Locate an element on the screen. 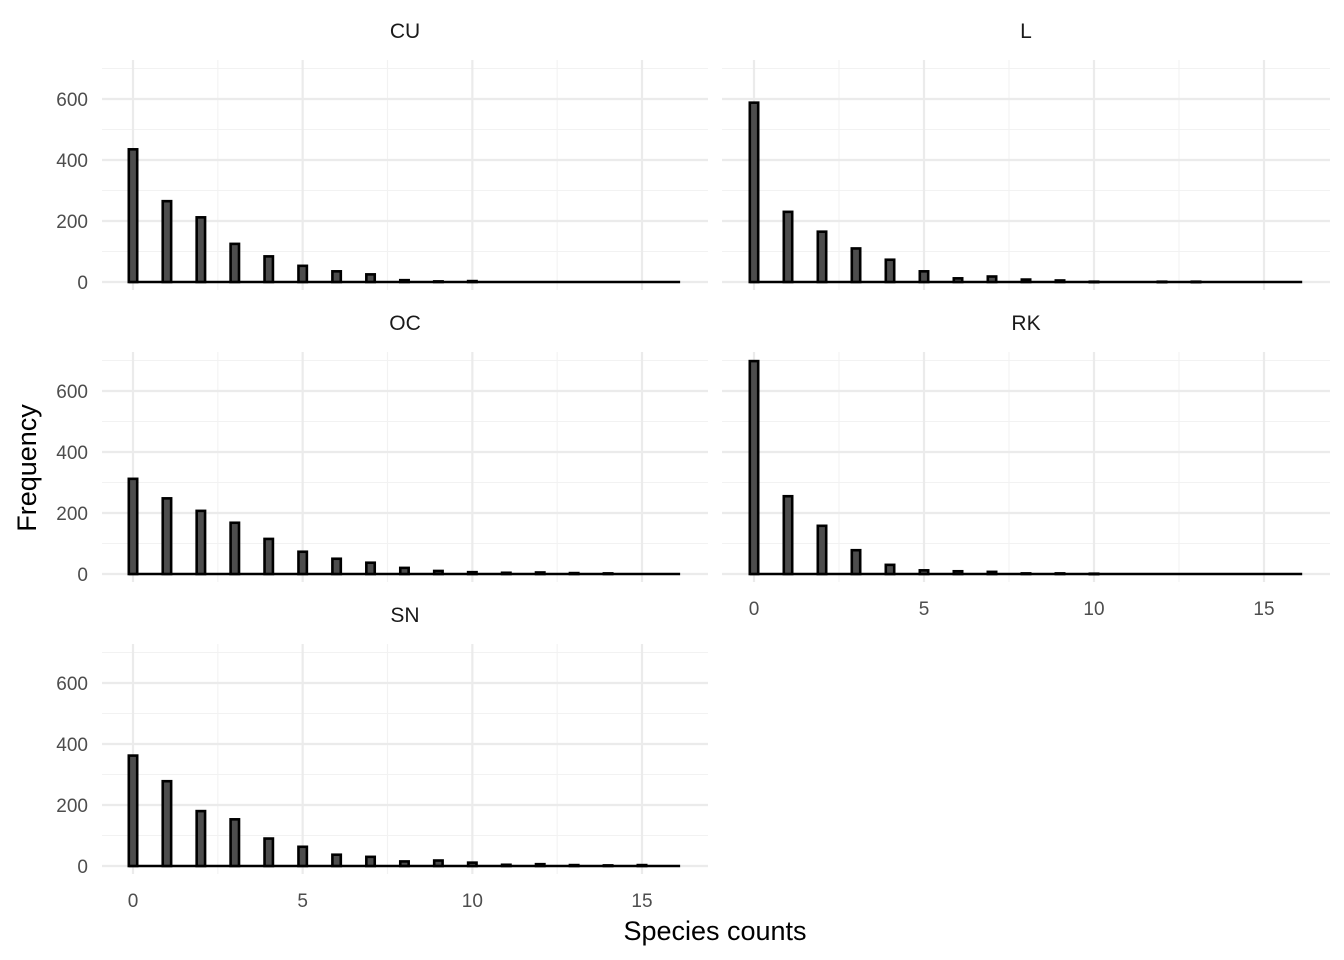 The height and width of the screenshot is (960, 1344). x-axis-title: Species counts is located at coordinates (714, 931).